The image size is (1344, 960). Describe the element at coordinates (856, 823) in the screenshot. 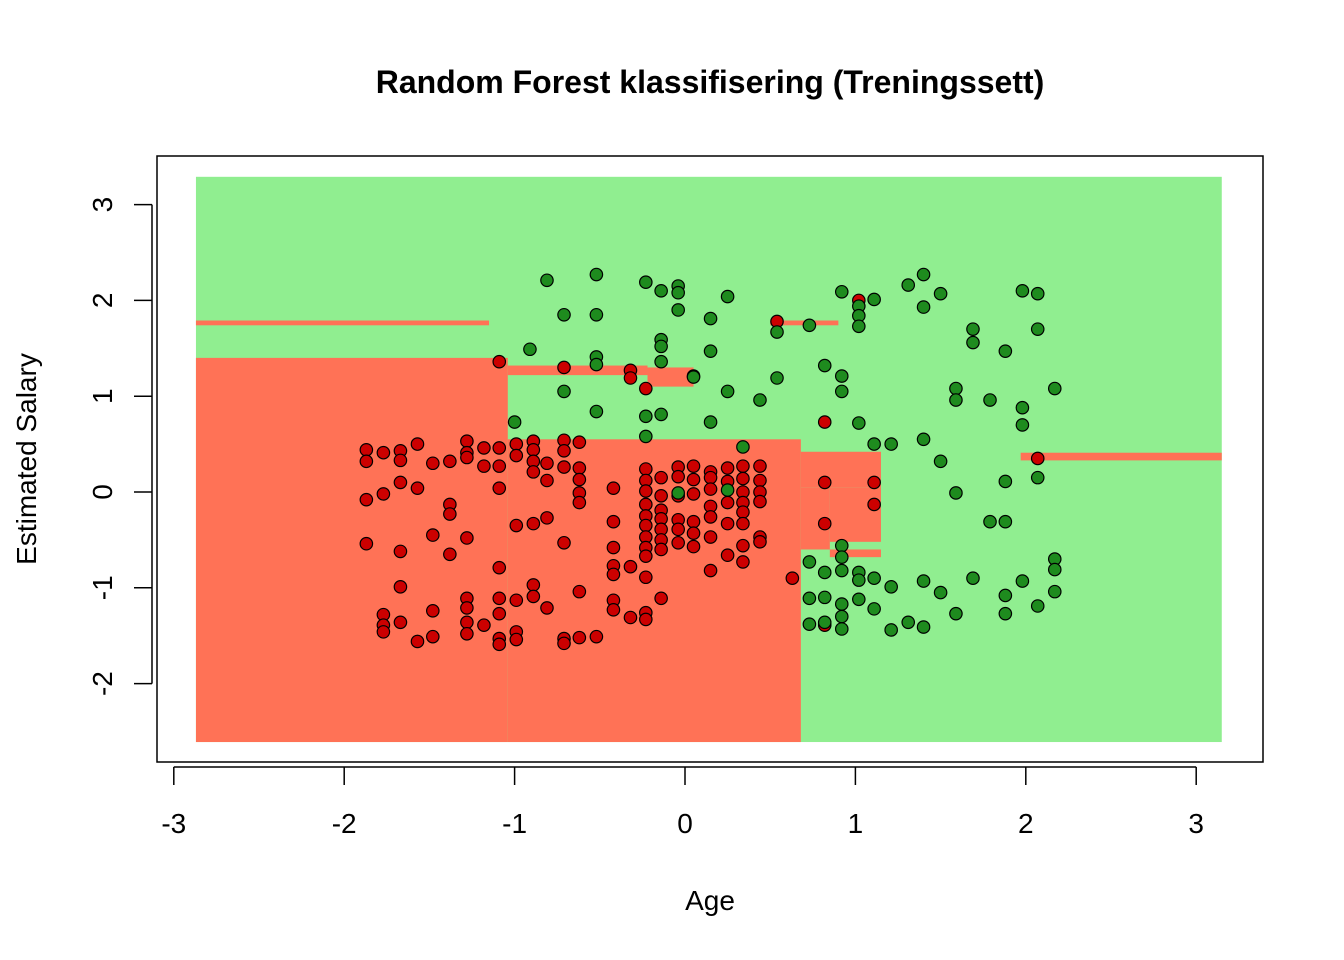

I see `x-tick-label: 1` at that location.